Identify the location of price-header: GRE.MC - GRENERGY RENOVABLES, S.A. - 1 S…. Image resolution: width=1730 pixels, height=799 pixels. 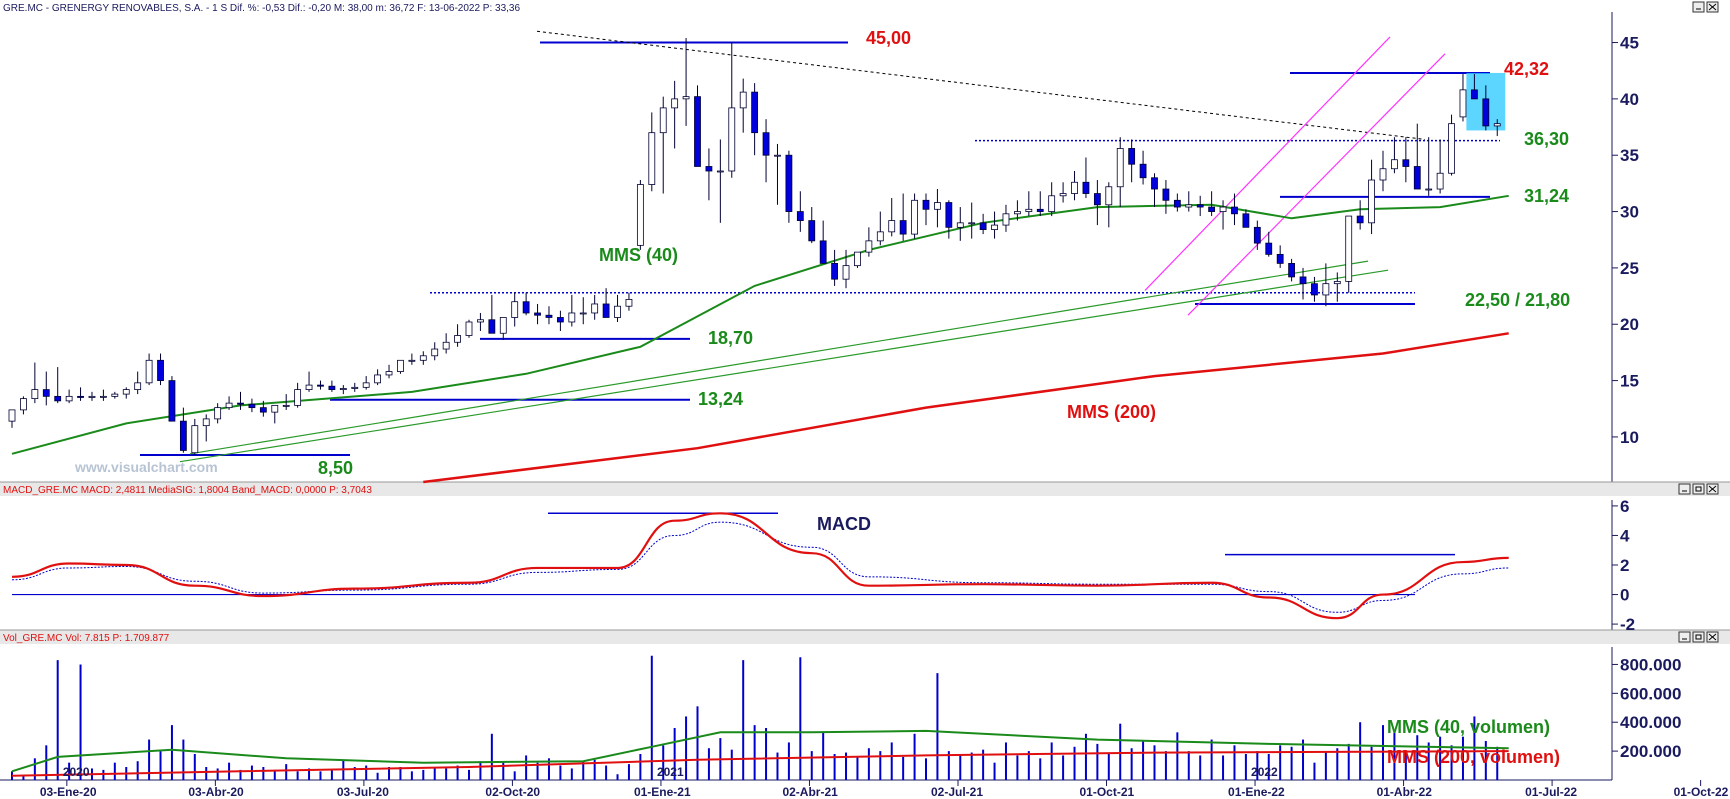
(261, 8).